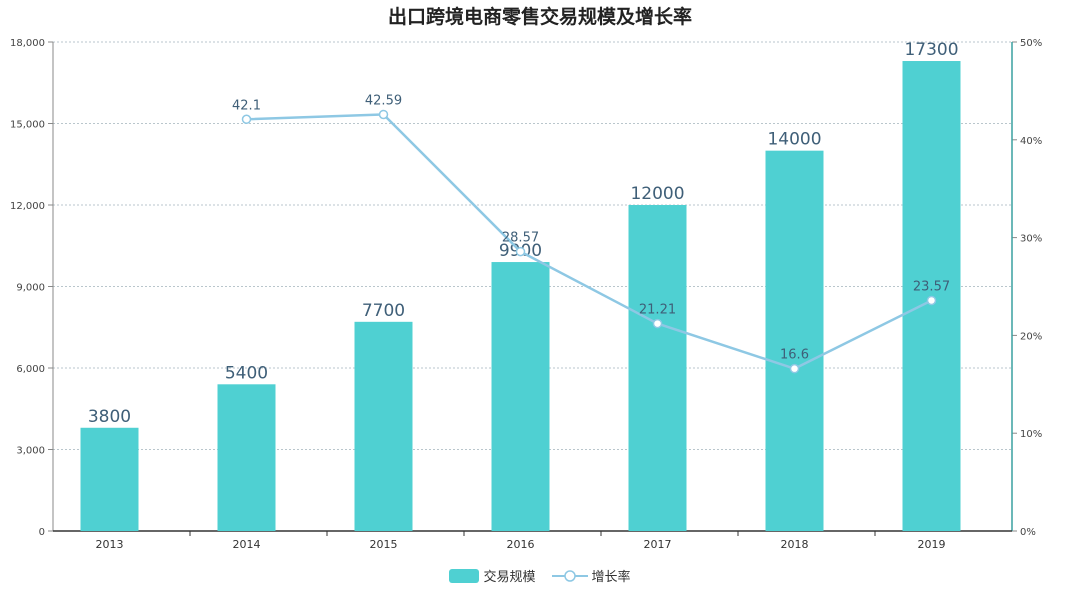 The width and height of the screenshot is (1080, 590). Describe the element at coordinates (110, 544) in the screenshot. I see `x-tick-label: 2013` at that location.